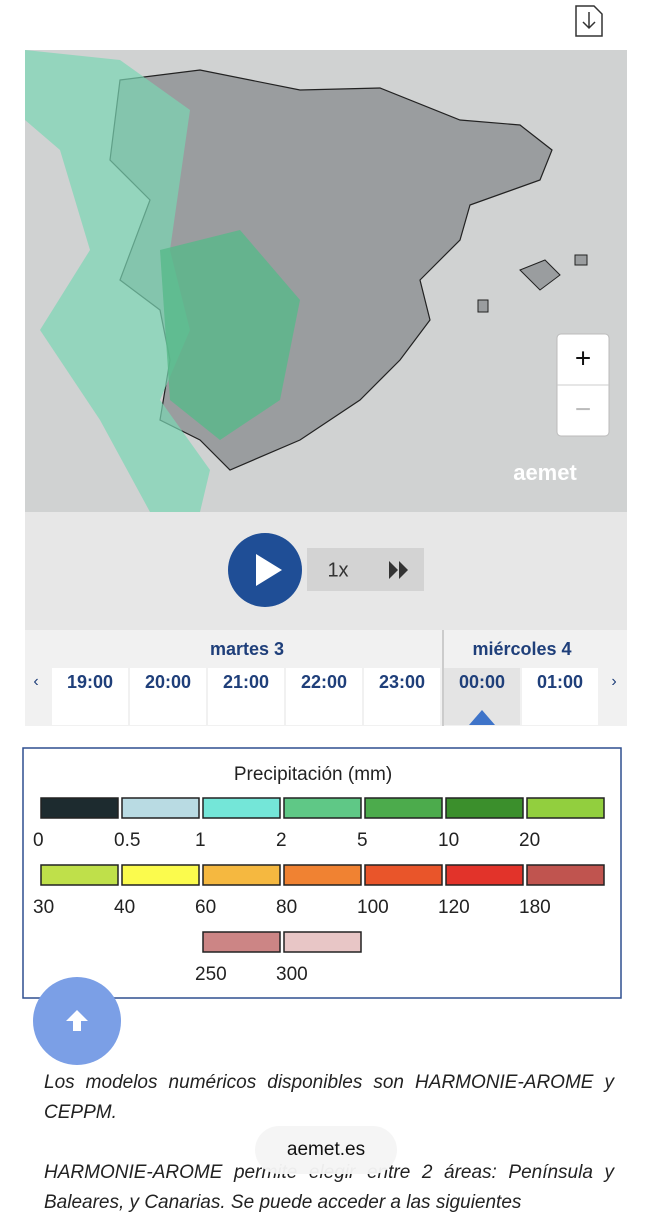  What do you see at coordinates (200, 840) in the screenshot?
I see `legend-label: 1` at bounding box center [200, 840].